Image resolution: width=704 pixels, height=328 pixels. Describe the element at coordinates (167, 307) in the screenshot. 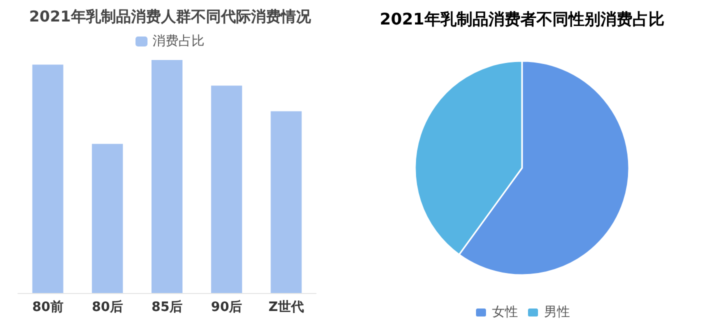

I see `x-tick-label: 85后` at that location.